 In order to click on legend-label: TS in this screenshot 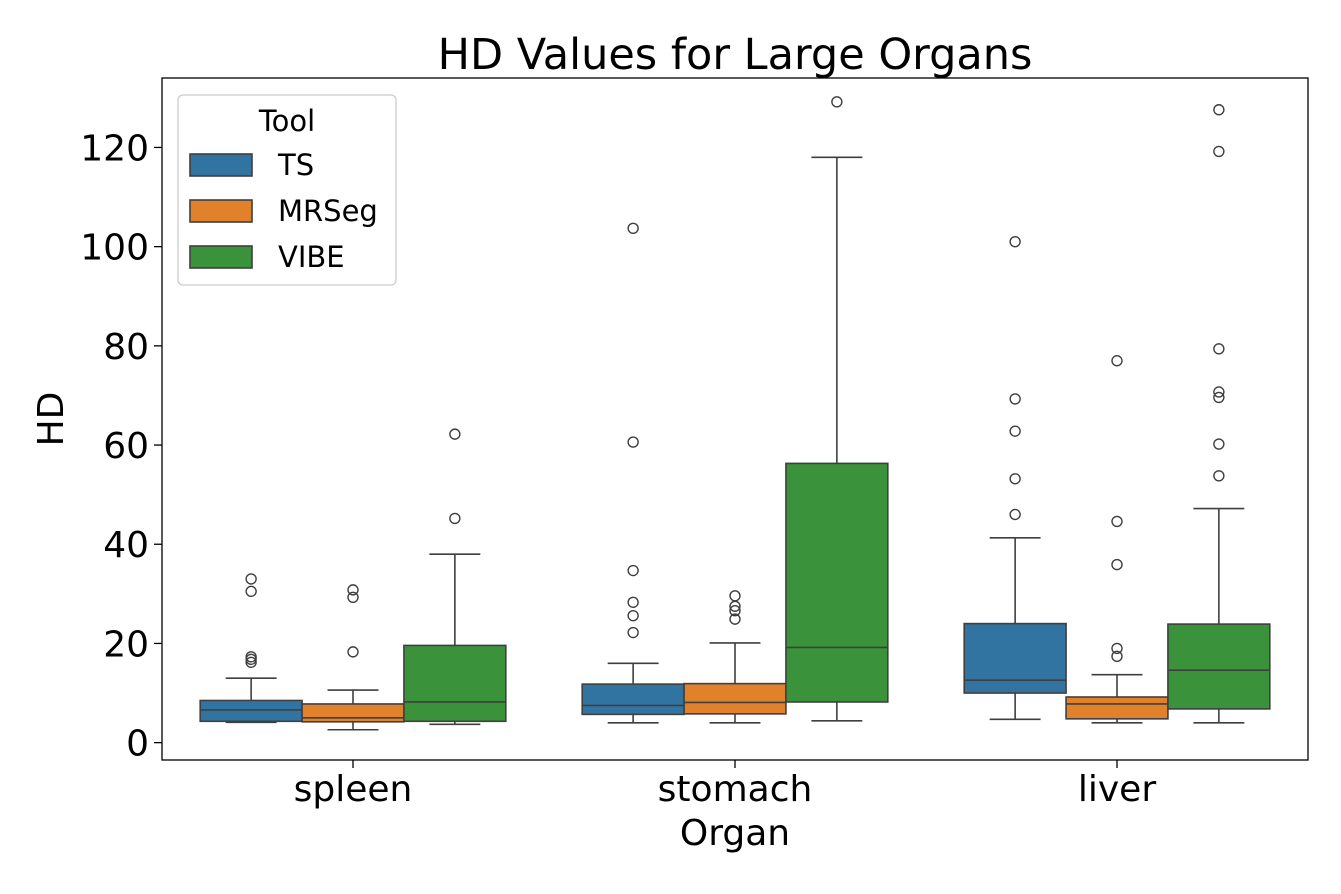, I will do `click(295, 165)`.